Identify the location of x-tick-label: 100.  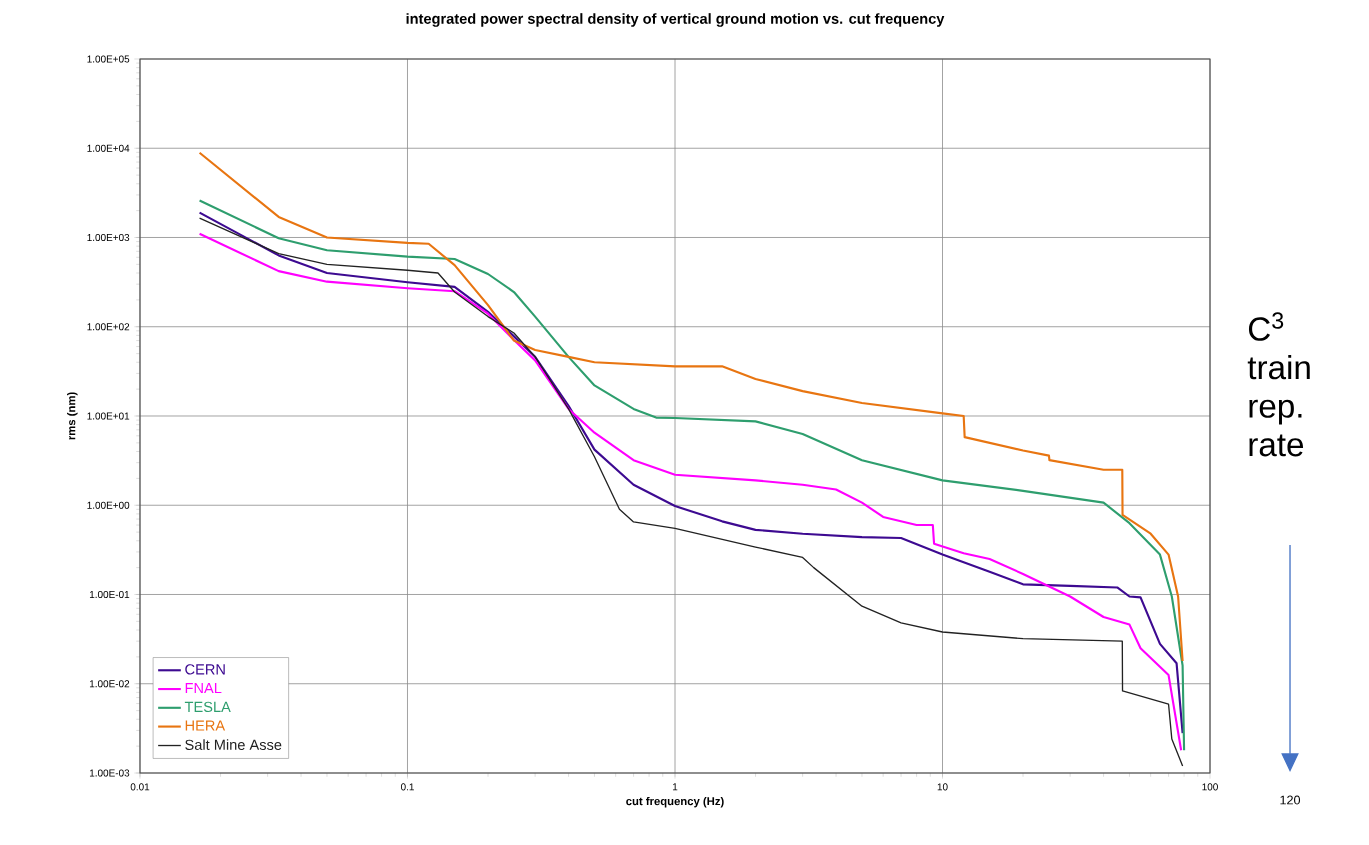
(1210, 787).